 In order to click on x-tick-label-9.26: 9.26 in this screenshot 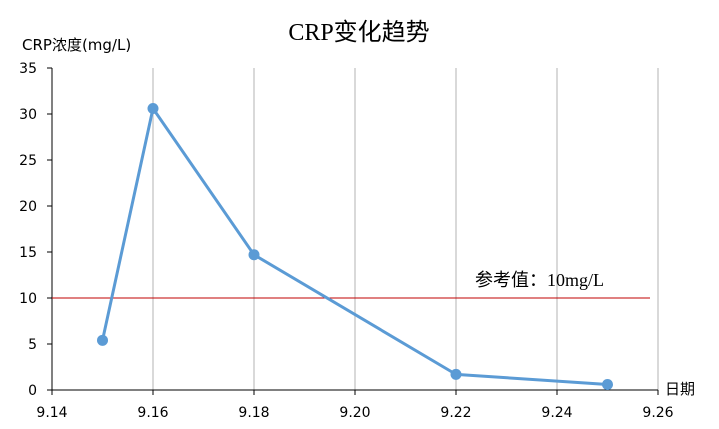, I will do `click(657, 413)`.